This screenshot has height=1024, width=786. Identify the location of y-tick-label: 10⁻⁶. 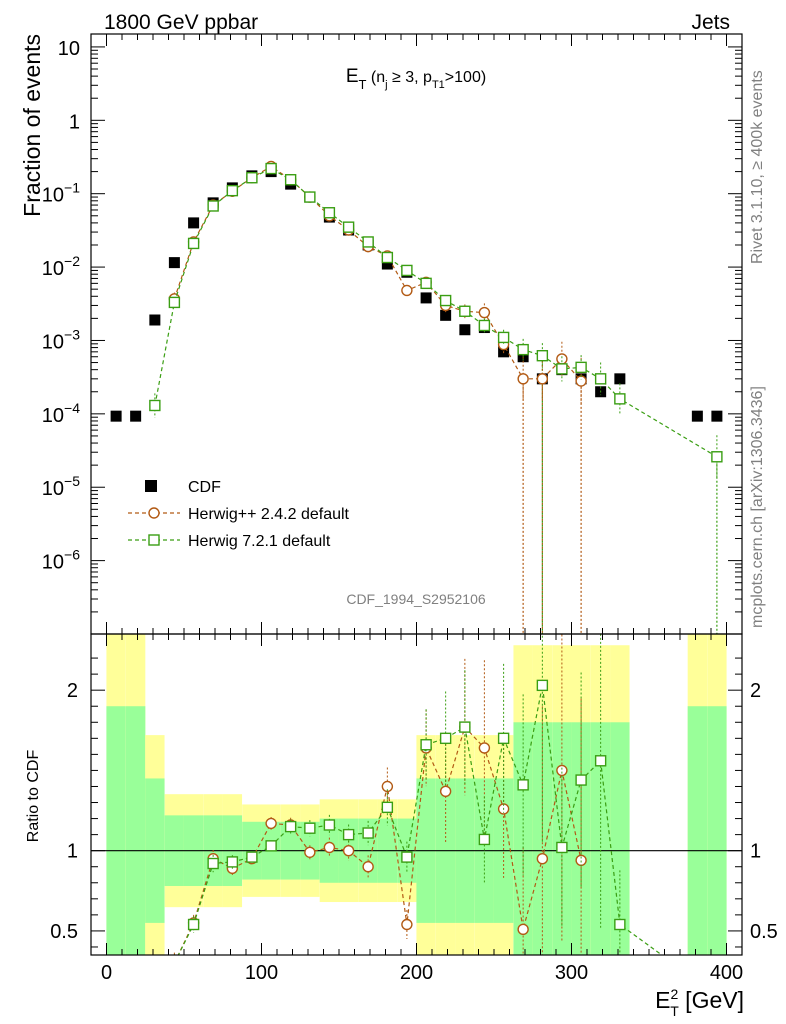
(61, 560).